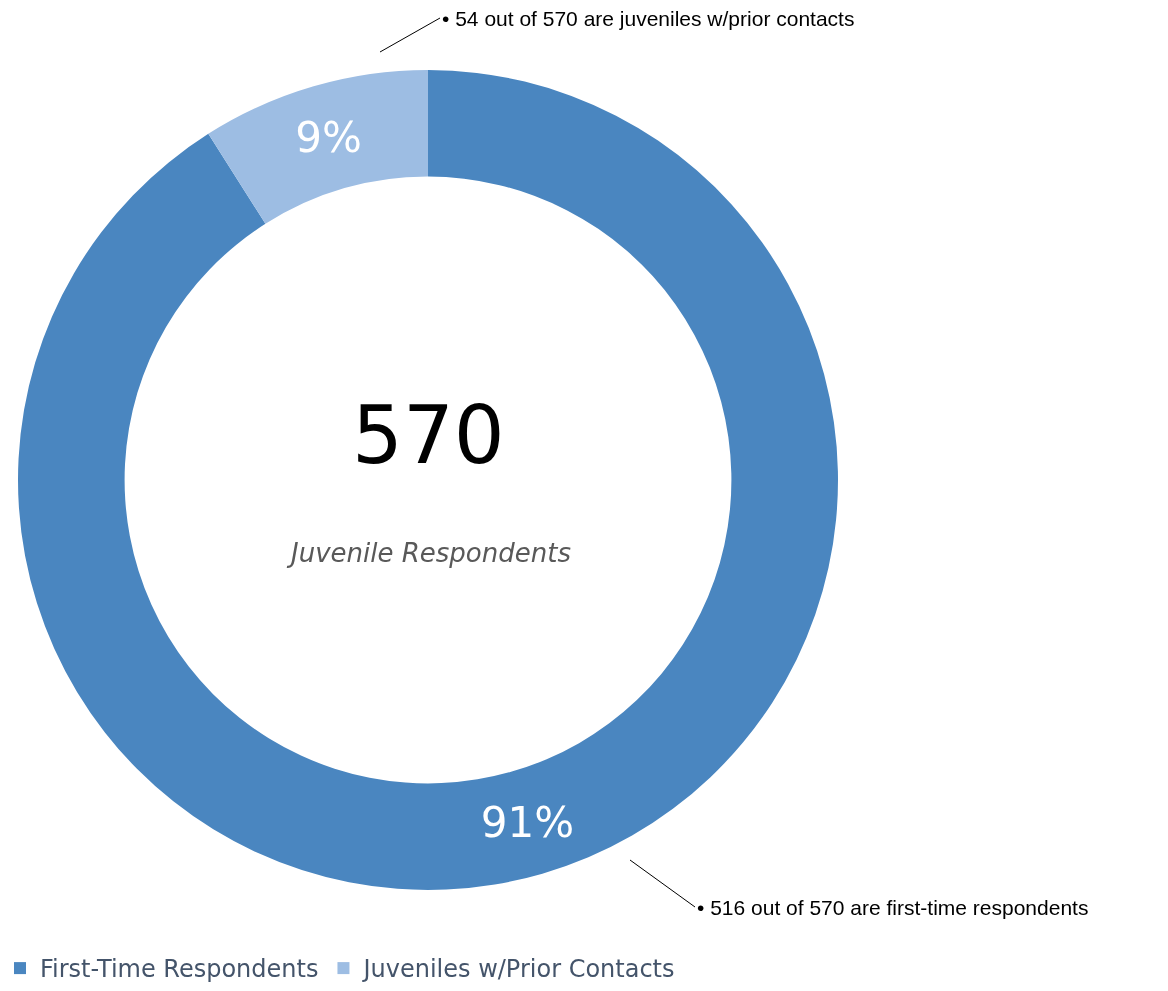 The width and height of the screenshot is (1168, 991). What do you see at coordinates (893, 907) in the screenshot?
I see `text: • 516 out of 570 are first-time respondents` at bounding box center [893, 907].